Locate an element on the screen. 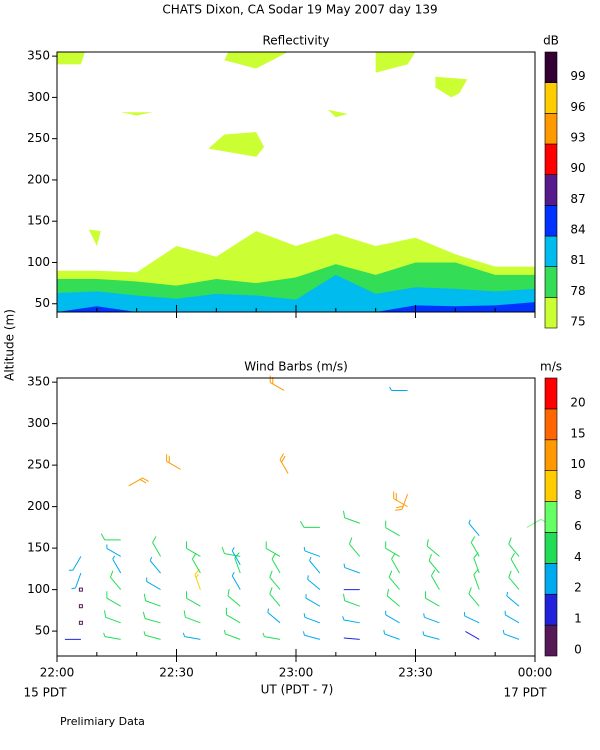  colorbar-tick-label: 15 is located at coordinates (577, 433).